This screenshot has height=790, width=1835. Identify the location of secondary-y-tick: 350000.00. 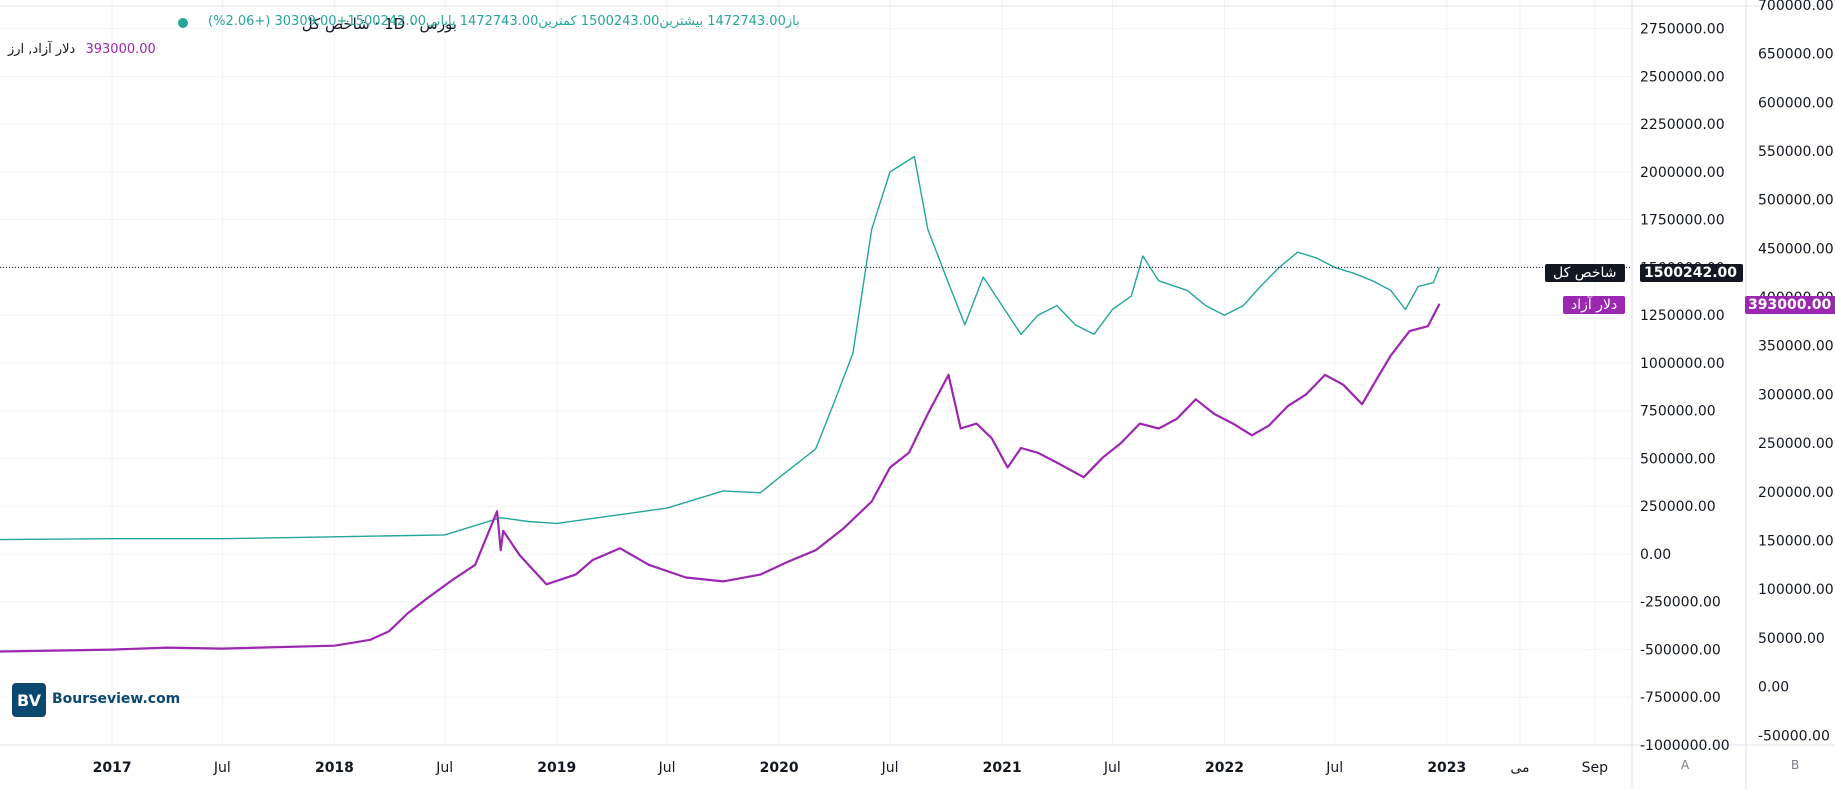
(1796, 347).